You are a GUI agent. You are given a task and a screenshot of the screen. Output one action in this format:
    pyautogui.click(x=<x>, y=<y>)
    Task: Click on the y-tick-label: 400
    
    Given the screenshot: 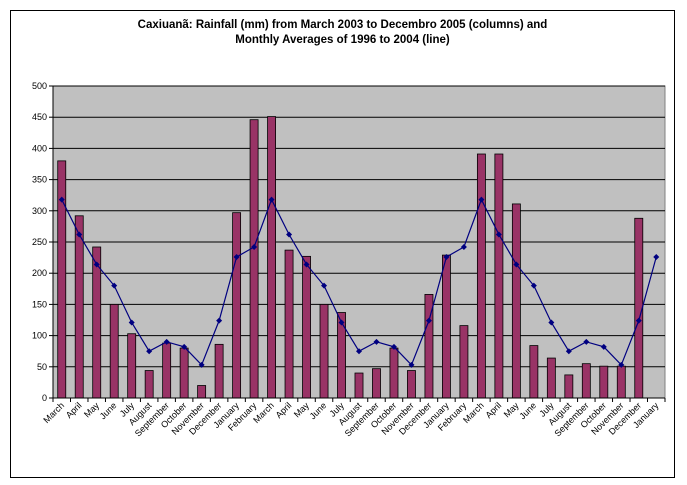 What is the action you would take?
    pyautogui.click(x=39, y=148)
    